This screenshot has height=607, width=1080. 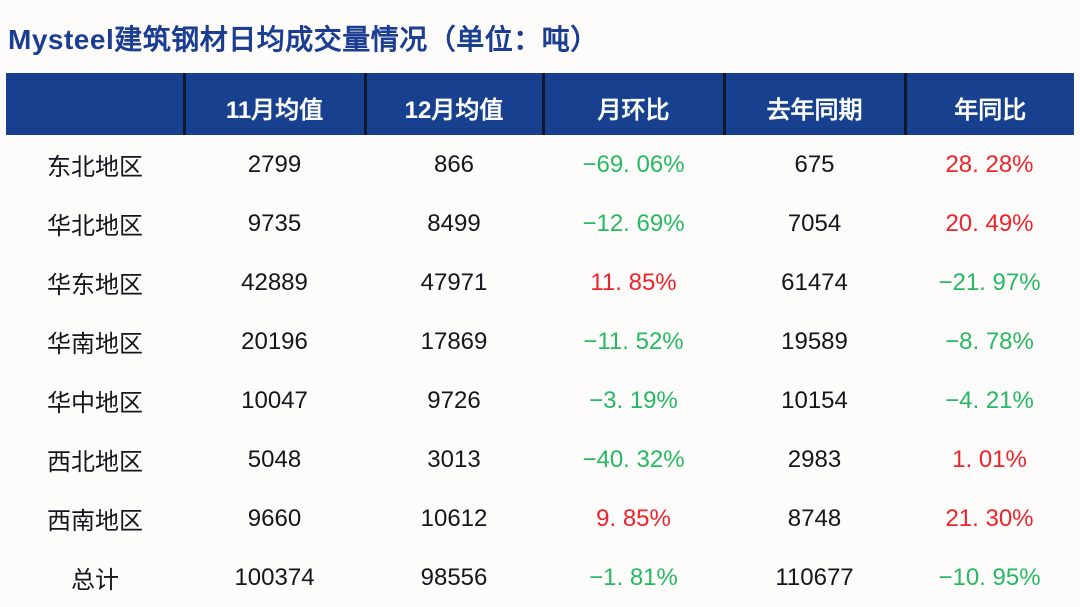 What do you see at coordinates (633, 400) in the screenshot?
I see `cell-mom: −3. 19%` at bounding box center [633, 400].